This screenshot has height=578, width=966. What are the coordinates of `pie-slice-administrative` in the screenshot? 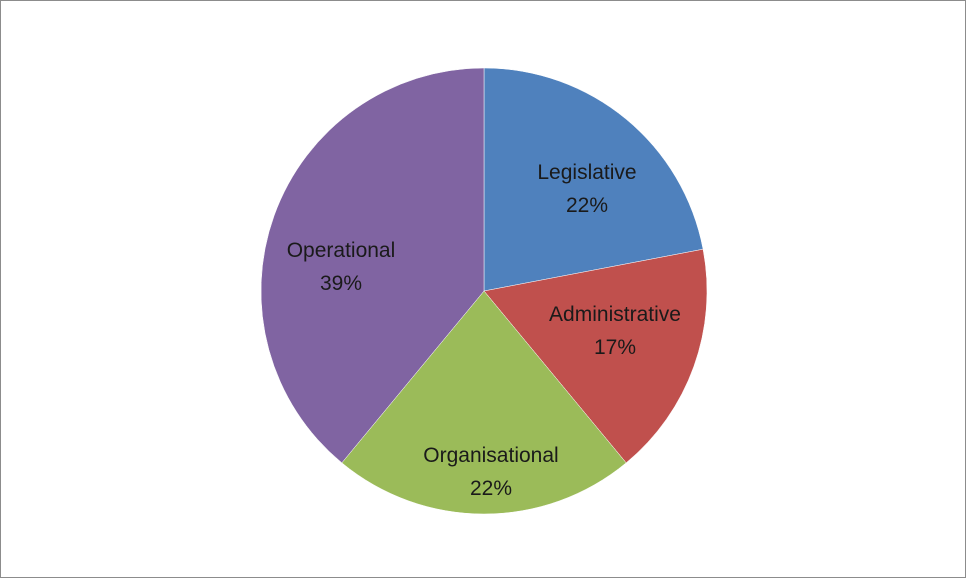 It's located at (595, 356).